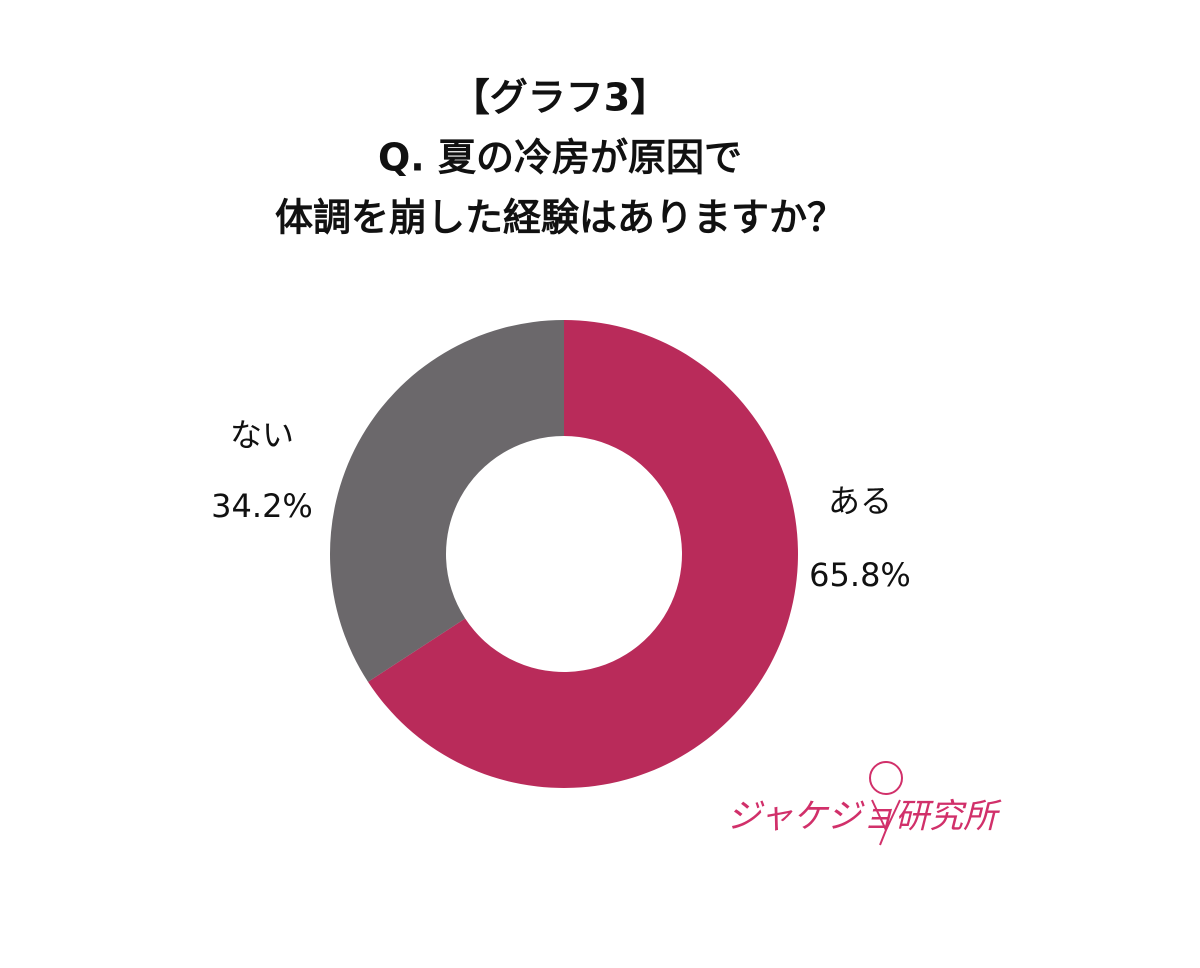 Image resolution: width=1200 pixels, height=968 pixels. What do you see at coordinates (864, 817) in the screenshot?
I see `logo-text: ジャケジョ研究所` at bounding box center [864, 817].